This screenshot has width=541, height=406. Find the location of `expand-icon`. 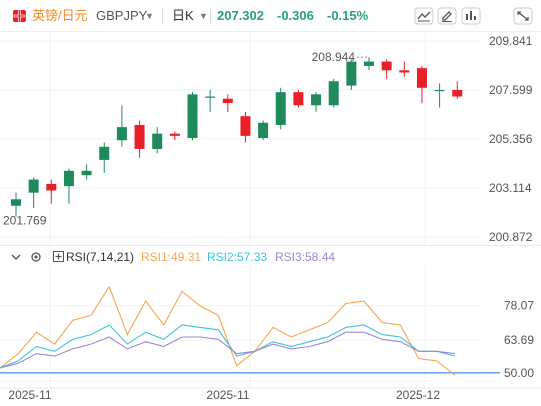

expand-icon is located at coordinates (58, 258).